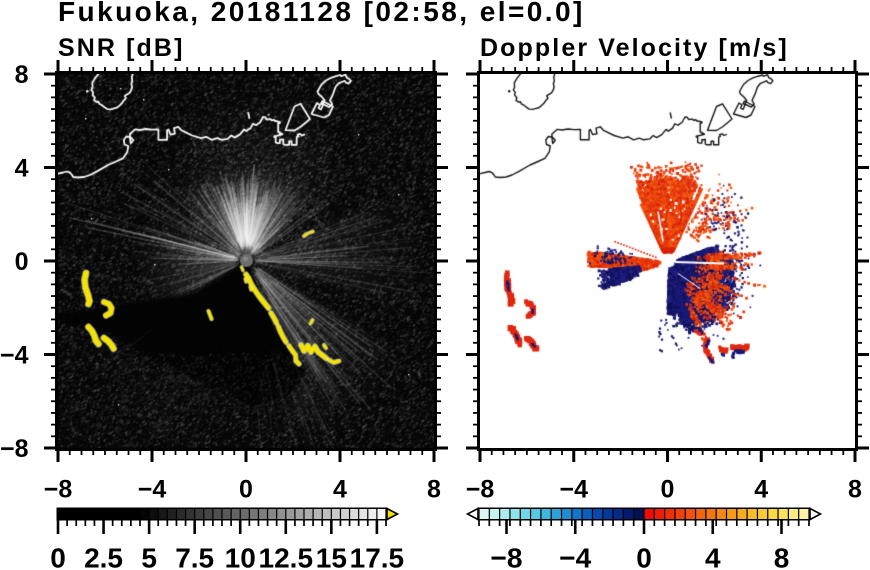  I want to click on svg-text: 12.5, so click(286, 556).